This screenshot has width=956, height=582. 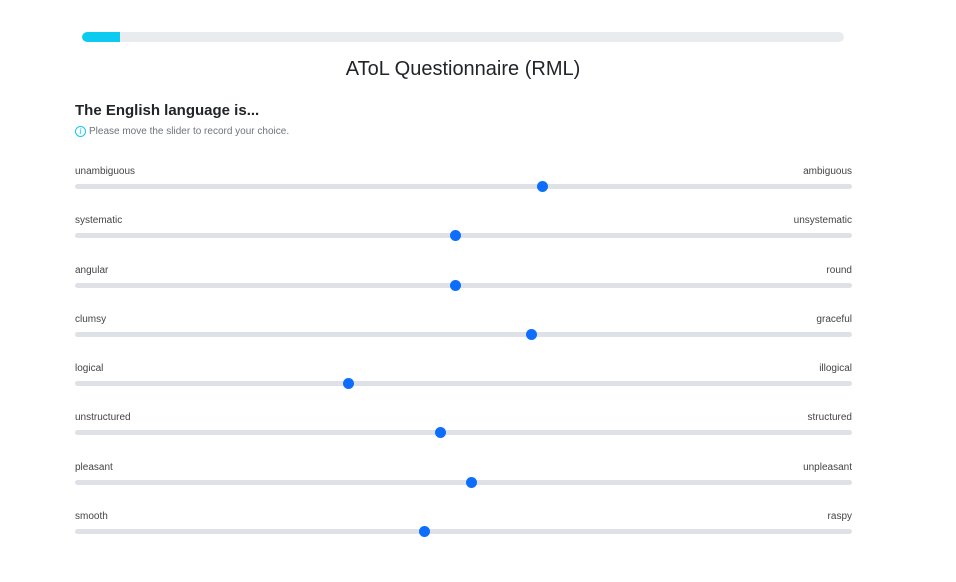 I want to click on slider-left-label: unambiguous, so click(x=105, y=171).